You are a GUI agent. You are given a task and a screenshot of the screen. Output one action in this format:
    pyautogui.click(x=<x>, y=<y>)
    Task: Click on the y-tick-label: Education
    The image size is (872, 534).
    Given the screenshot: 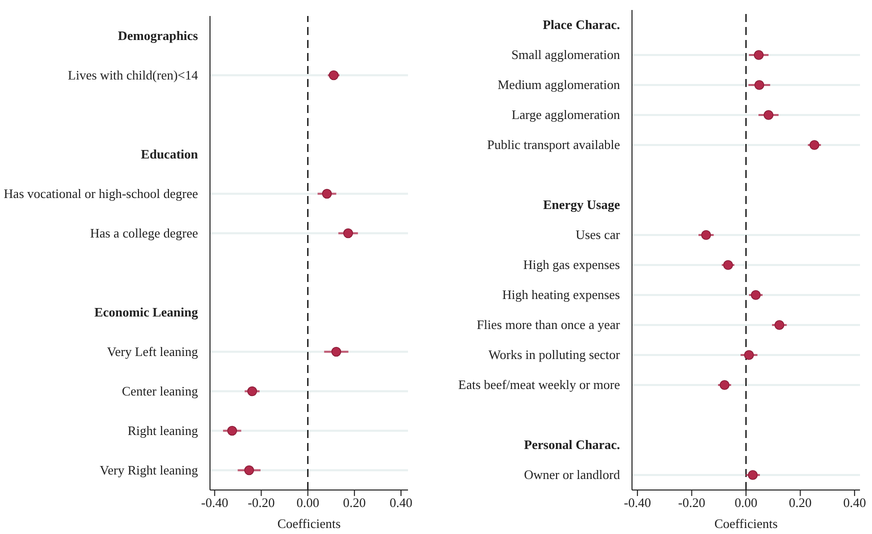 What is the action you would take?
    pyautogui.click(x=169, y=154)
    